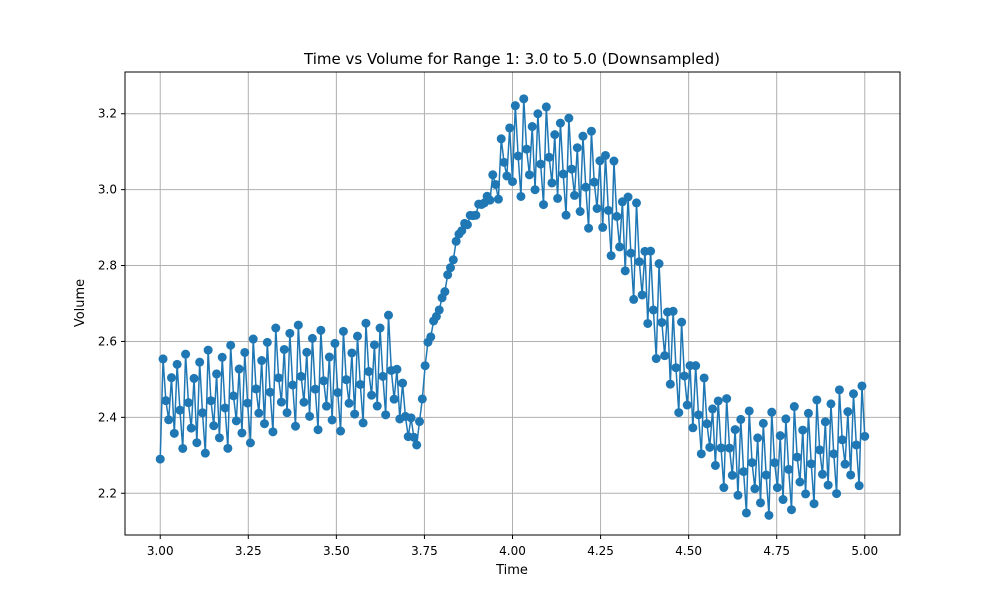  Describe the element at coordinates (107, 417) in the screenshot. I see `y-tick-label: 2.4` at that location.